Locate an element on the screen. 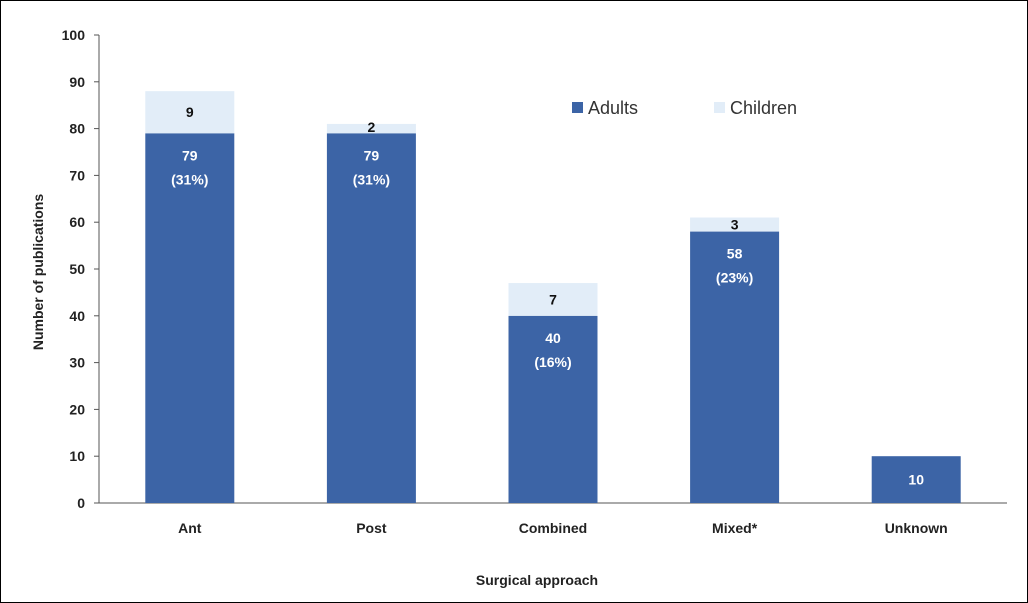  y-tick-label: 70 is located at coordinates (77, 175).